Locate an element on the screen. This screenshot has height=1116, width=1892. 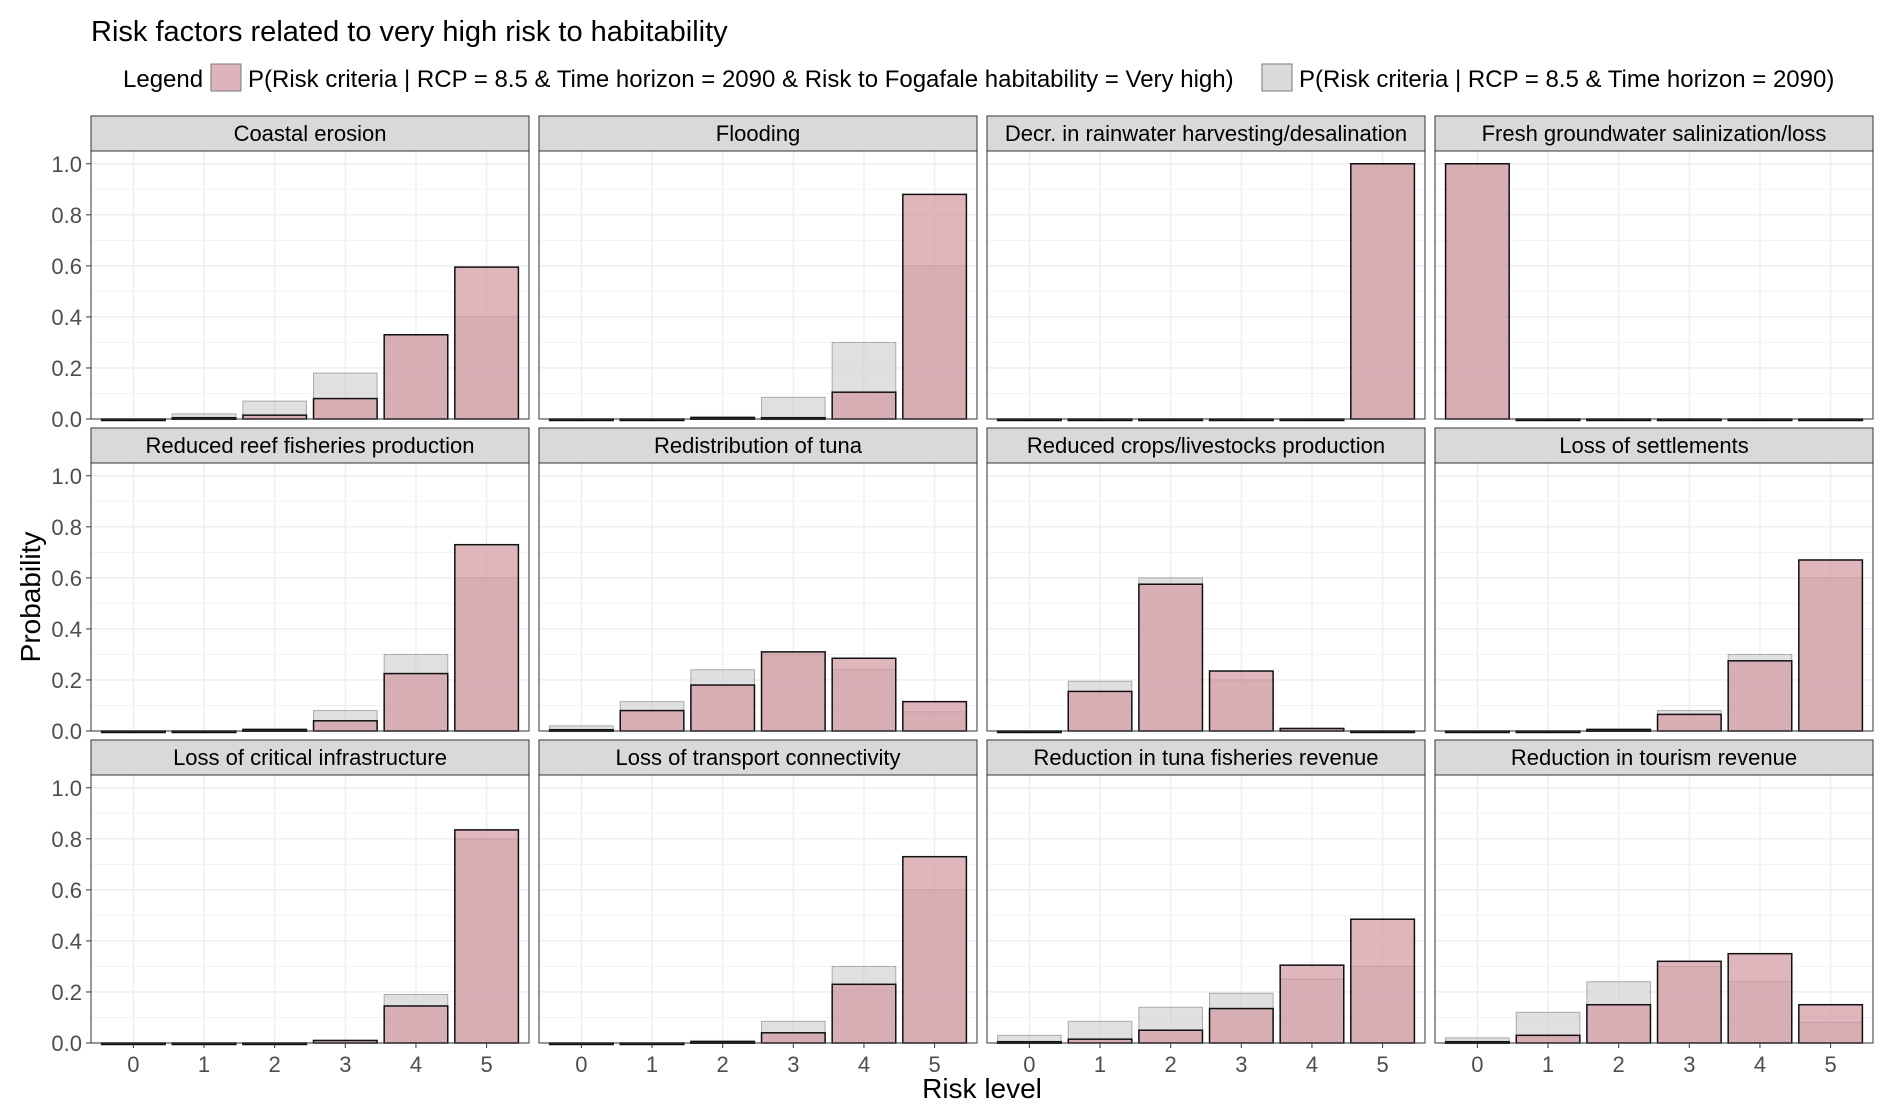
panel: Fresh groundwater salinization/loss is located at coordinates (1654, 268).